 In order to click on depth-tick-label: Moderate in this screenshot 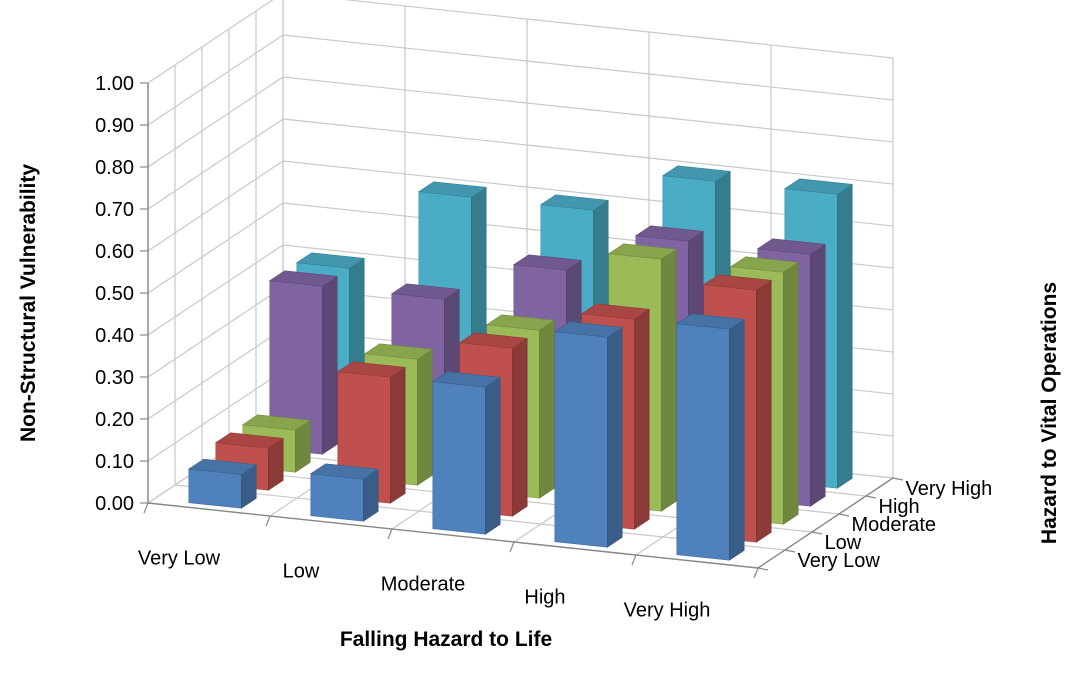, I will do `click(894, 525)`.